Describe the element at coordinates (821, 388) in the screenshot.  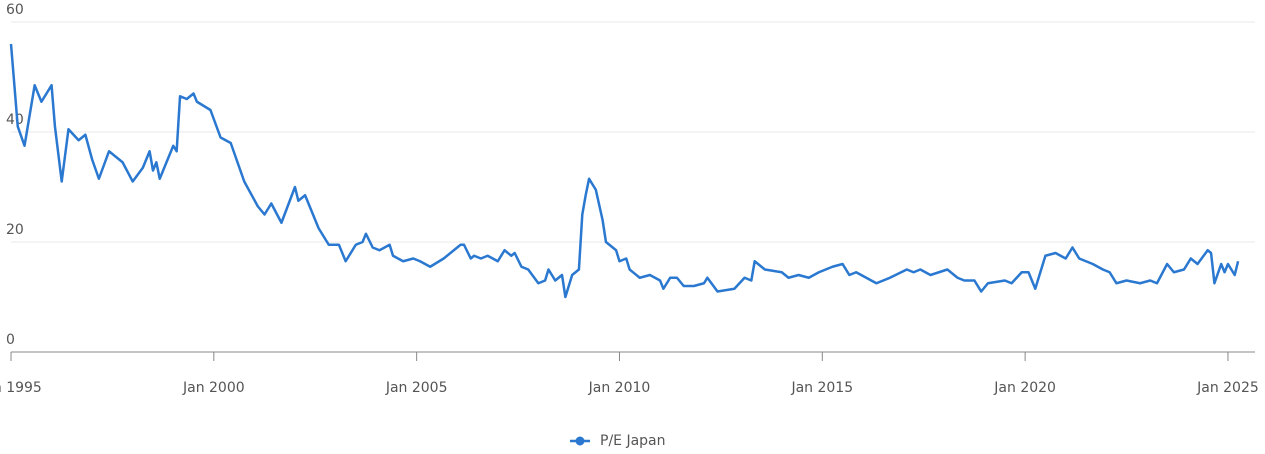
I see `x-tick-label: Jan 2015` at that location.